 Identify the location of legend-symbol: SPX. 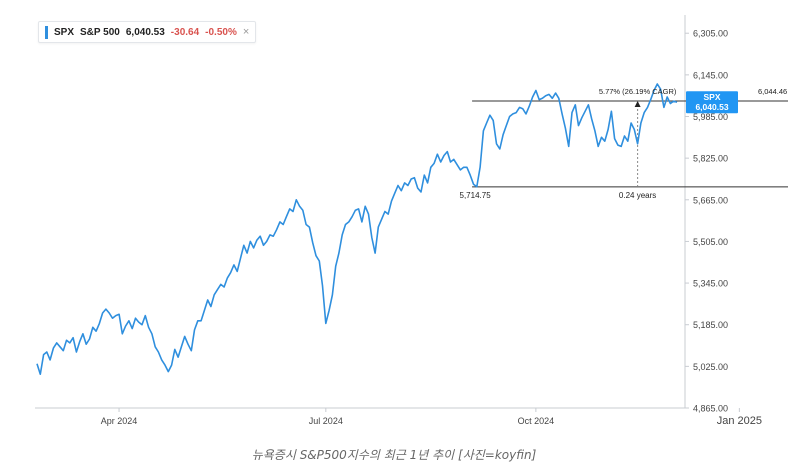
(64, 32).